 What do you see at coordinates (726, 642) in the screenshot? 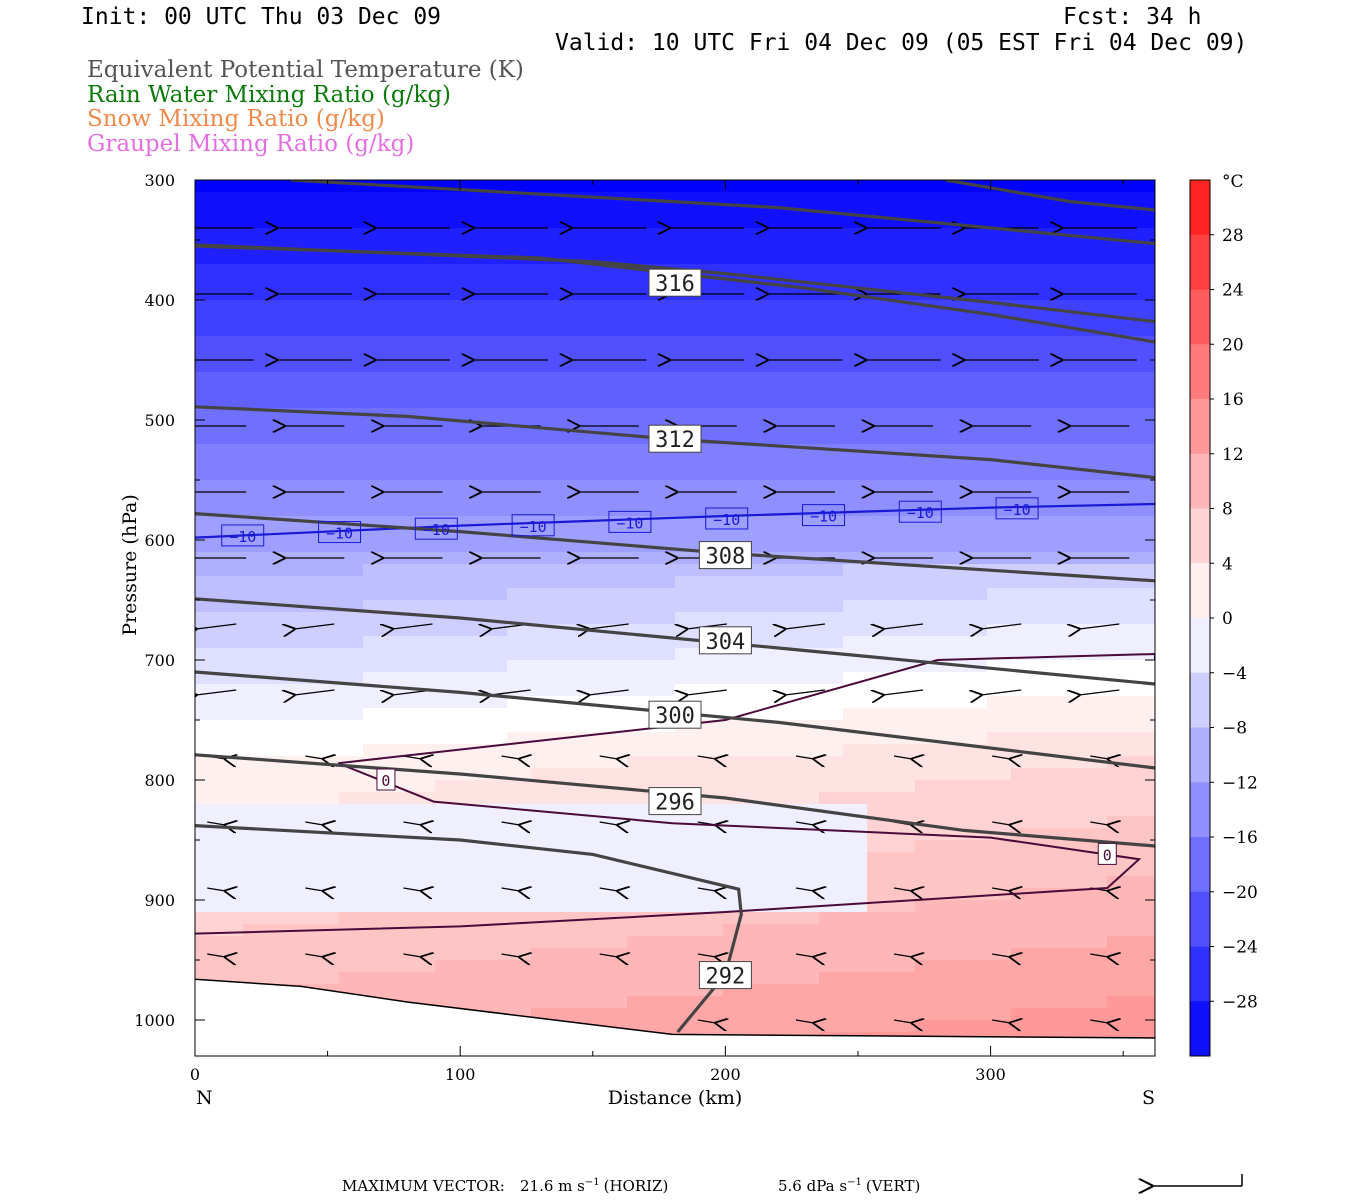
I see `theta-e-label: 304` at bounding box center [726, 642].